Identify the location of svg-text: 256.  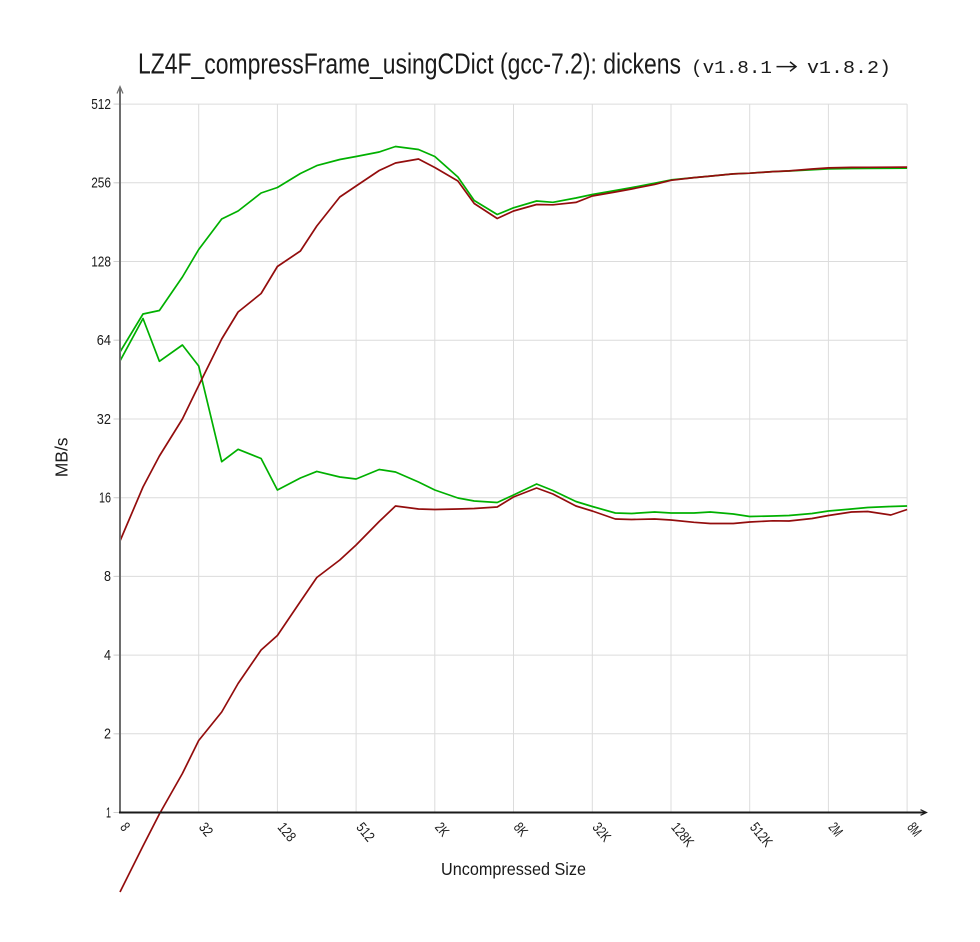
(101, 184).